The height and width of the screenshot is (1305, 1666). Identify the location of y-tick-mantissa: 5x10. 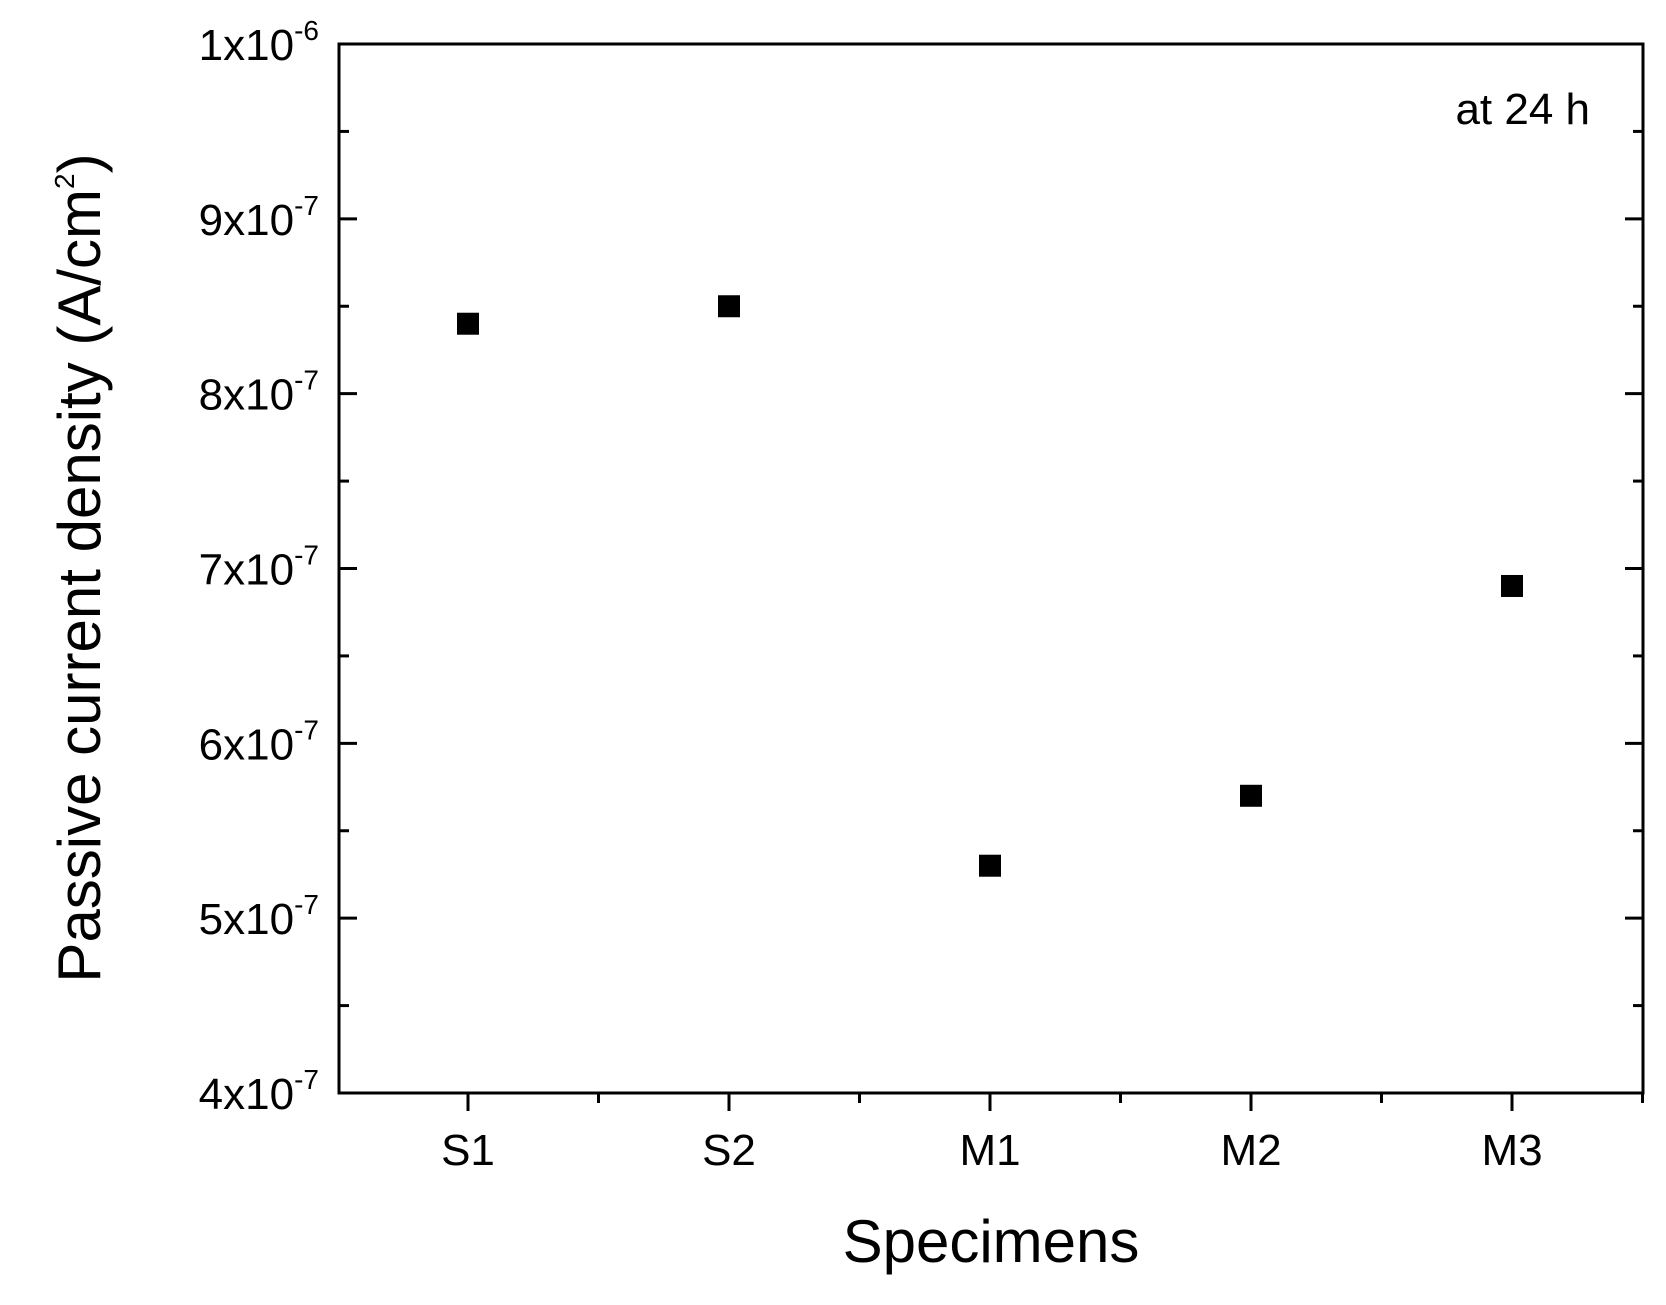
(246, 919).